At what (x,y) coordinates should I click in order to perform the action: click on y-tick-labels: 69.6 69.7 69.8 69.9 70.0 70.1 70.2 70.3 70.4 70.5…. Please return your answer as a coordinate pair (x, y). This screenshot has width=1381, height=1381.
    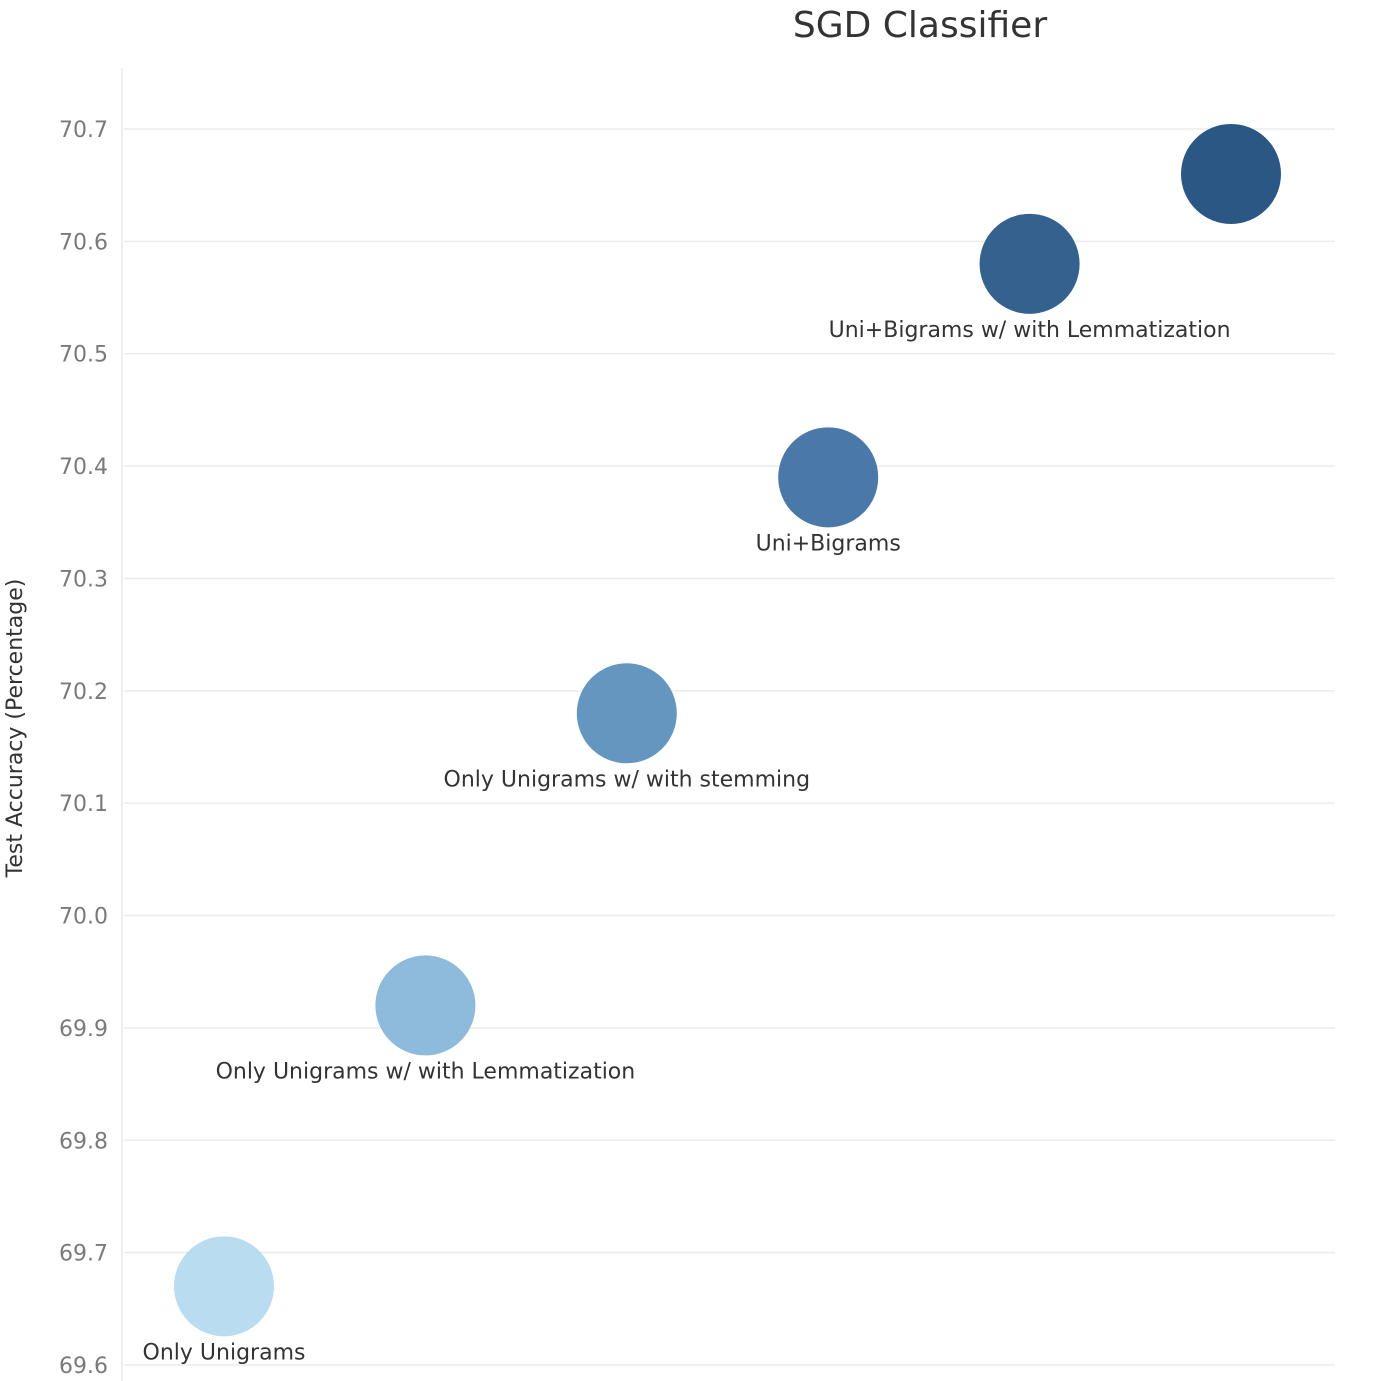
    Looking at the image, I should click on (83, 748).